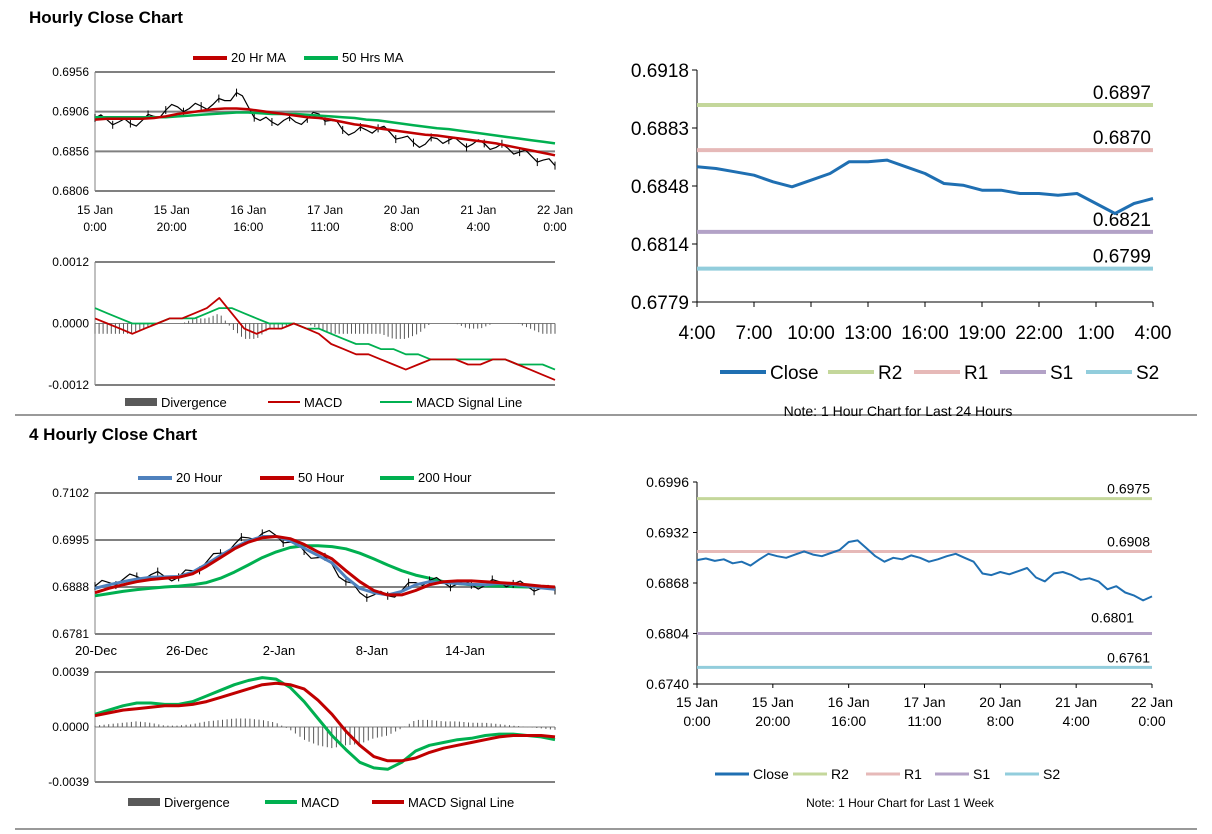 This screenshot has height=834, width=1212. I want to click on four-hourly-macd-ytick: 0.0039, so click(70, 672).